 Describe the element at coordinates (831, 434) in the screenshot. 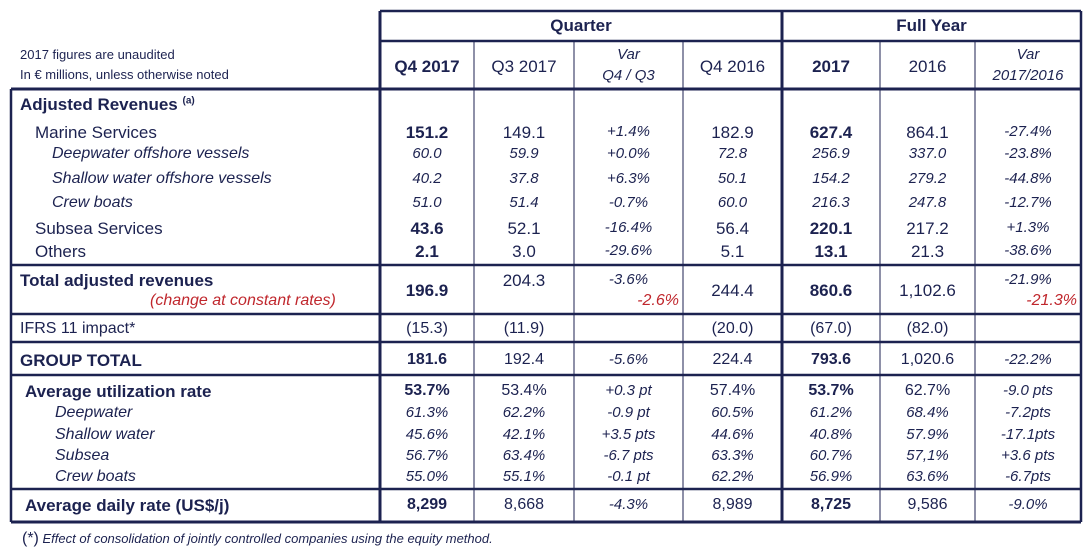

I see `table-cell: 40.8%` at that location.